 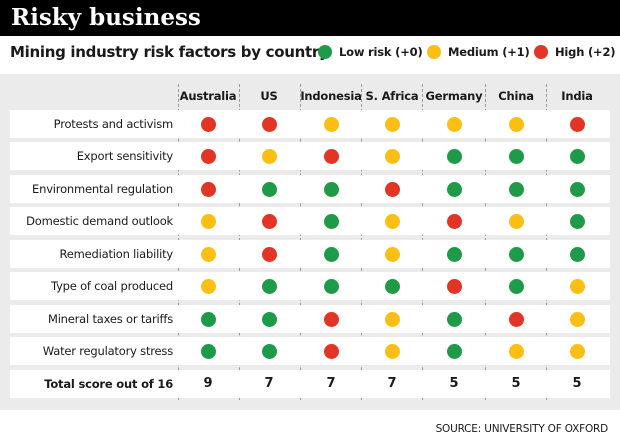 I want to click on column-header-us: US, so click(x=269, y=96).